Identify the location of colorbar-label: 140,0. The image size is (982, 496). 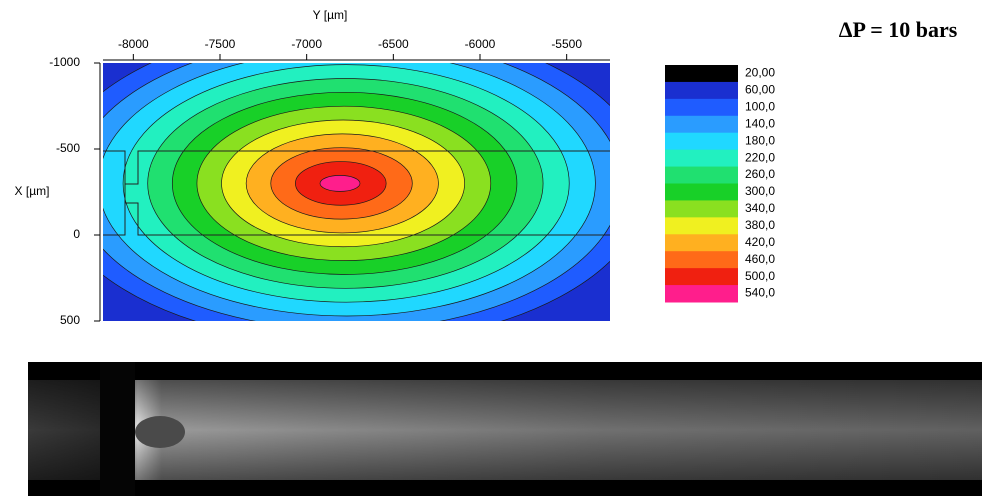
(760, 123).